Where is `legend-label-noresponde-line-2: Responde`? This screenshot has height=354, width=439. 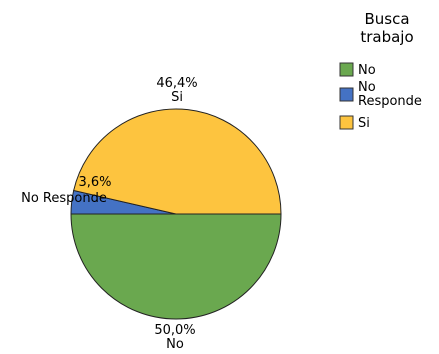 legend-label-noresponde-line-2: Responde is located at coordinates (390, 101).